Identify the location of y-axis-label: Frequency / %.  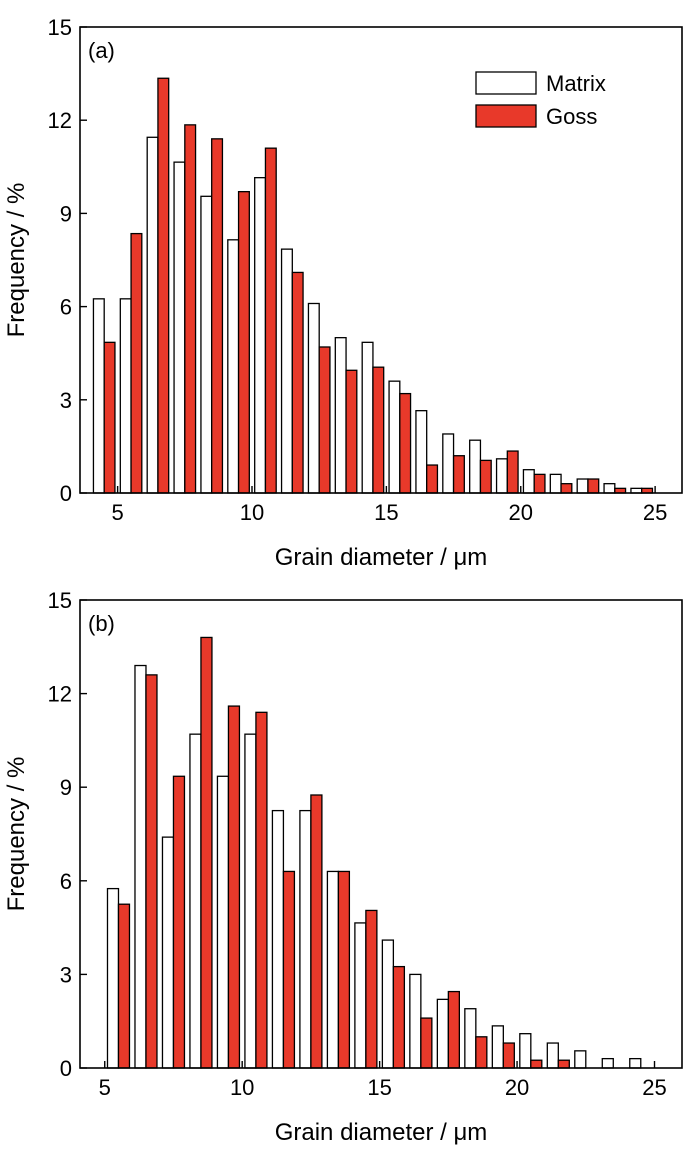
(16, 260).